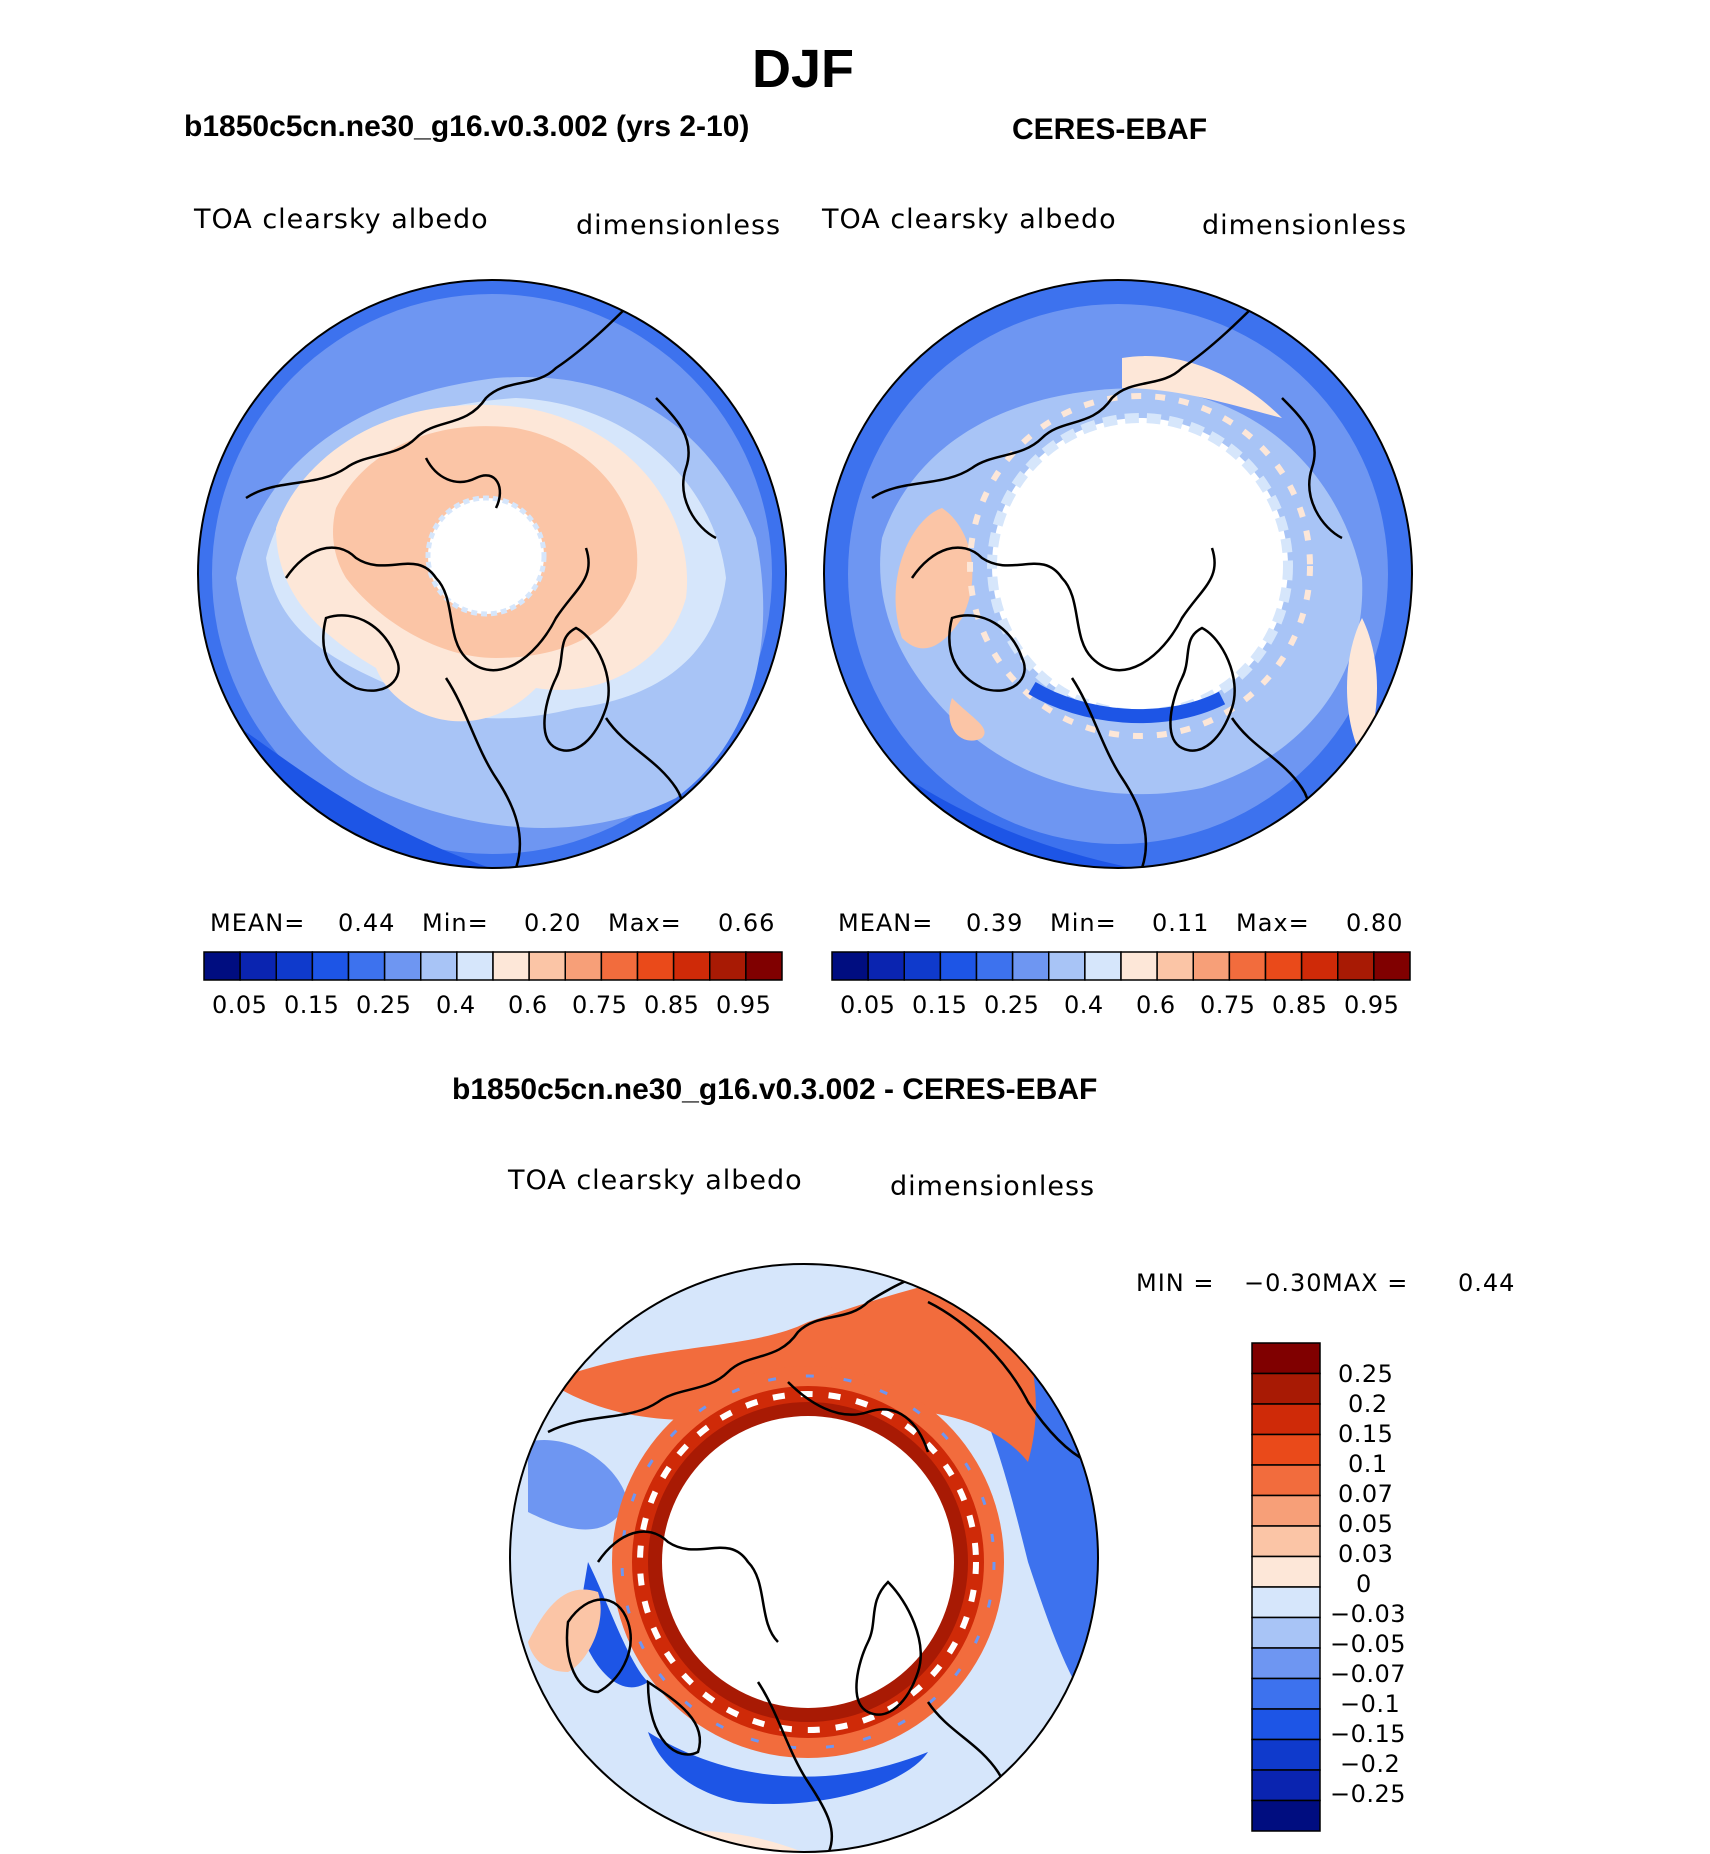 The width and height of the screenshot is (1710, 1854). Describe the element at coordinates (1181, 923) in the screenshot. I see `obs-min-value: 0.11` at that location.